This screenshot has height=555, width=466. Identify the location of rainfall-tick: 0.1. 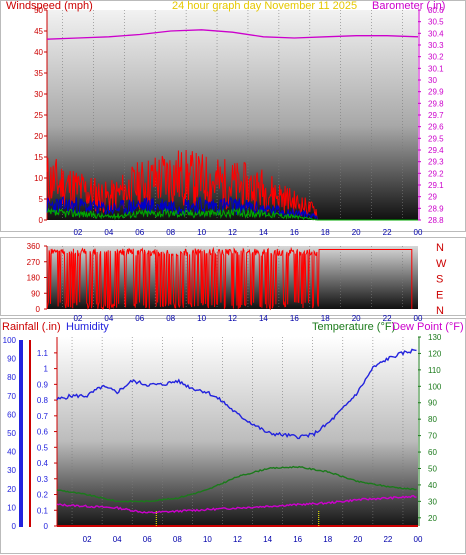
(43, 510).